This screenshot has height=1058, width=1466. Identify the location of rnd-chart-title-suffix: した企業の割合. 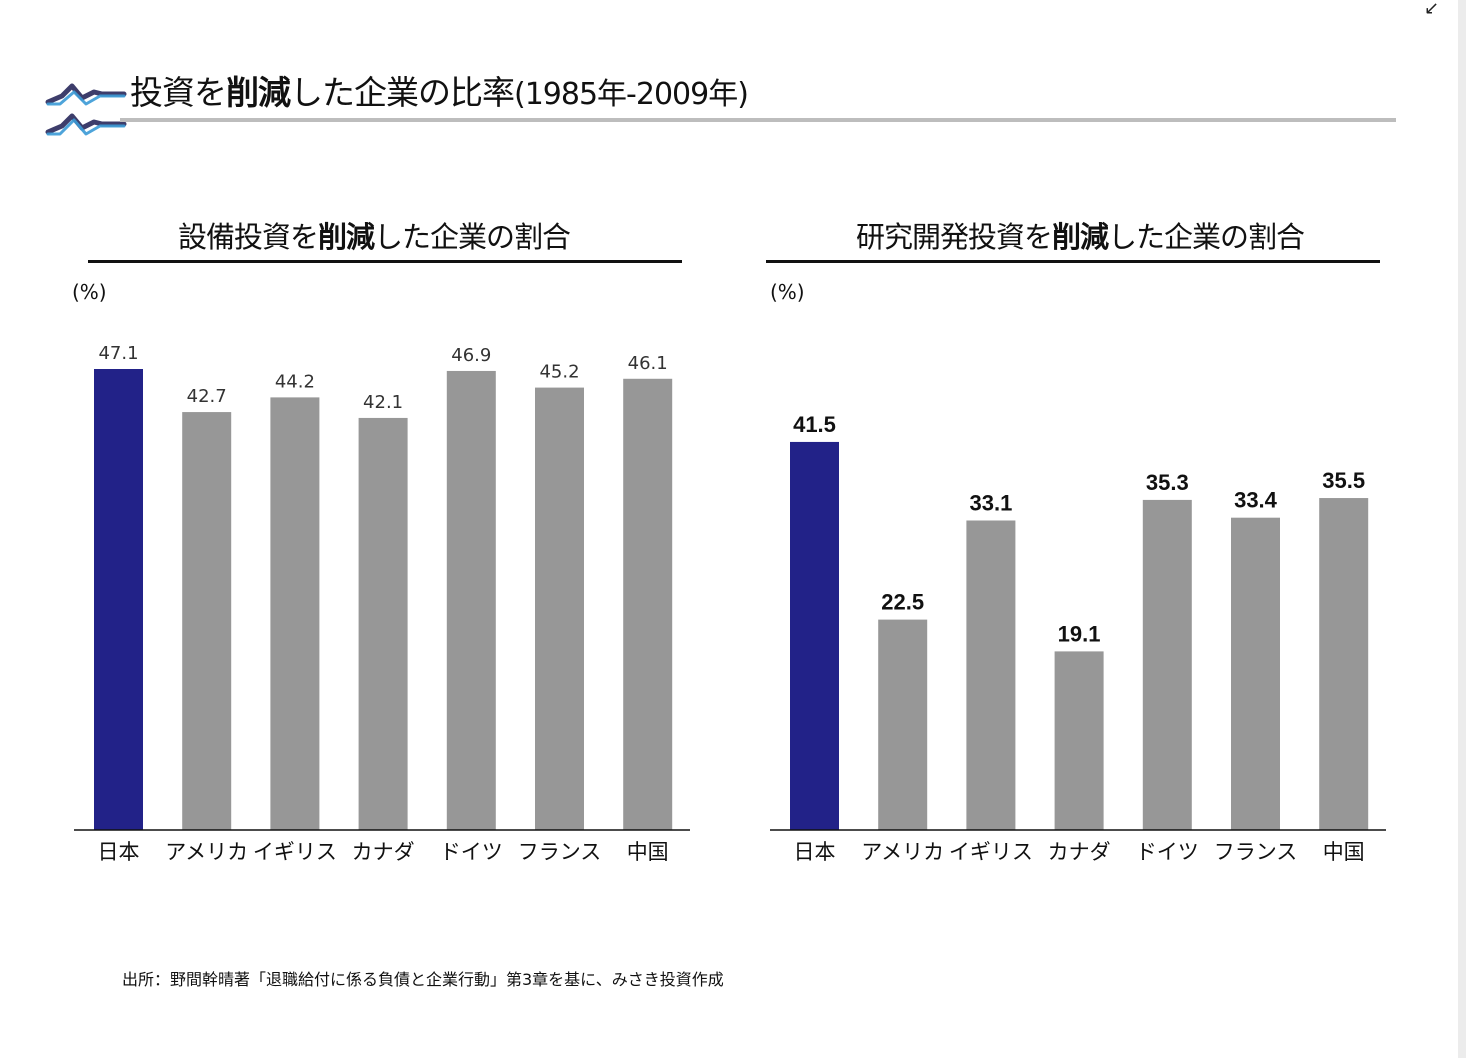
(1206, 237).